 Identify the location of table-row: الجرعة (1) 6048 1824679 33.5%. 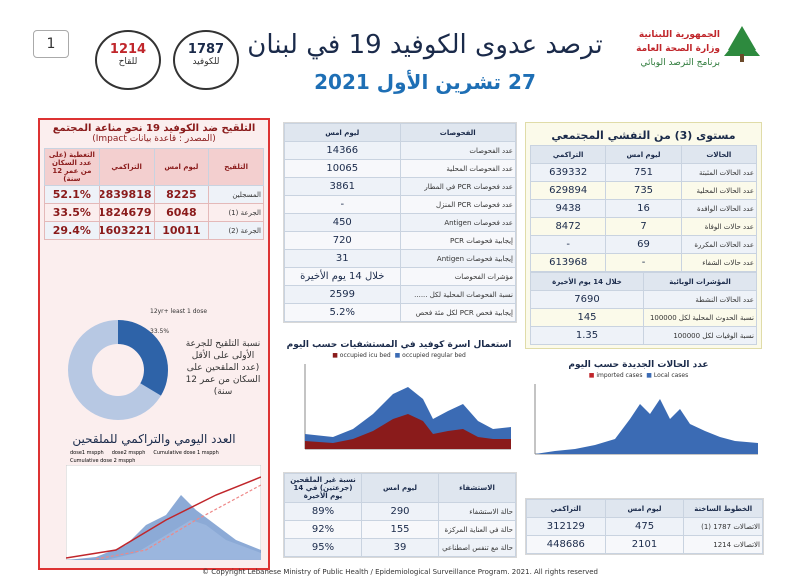
(154, 212).